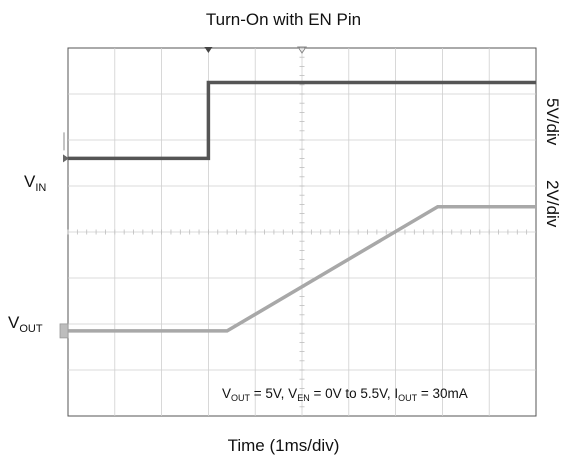 The height and width of the screenshot is (466, 567). Describe the element at coordinates (283, 19) in the screenshot. I see `chart-title: Turn-On with EN Pin` at that location.